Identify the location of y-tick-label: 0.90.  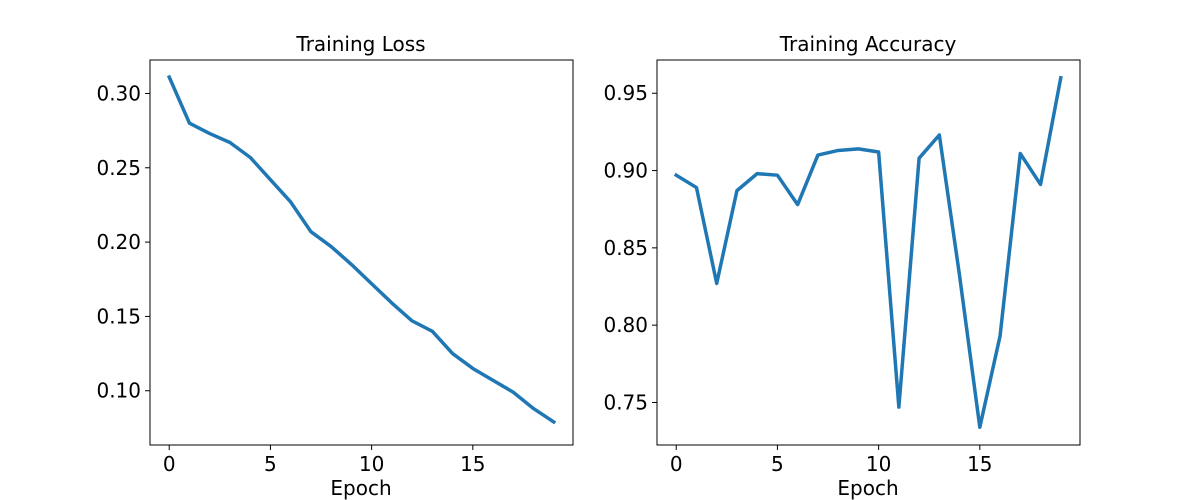
(625, 171).